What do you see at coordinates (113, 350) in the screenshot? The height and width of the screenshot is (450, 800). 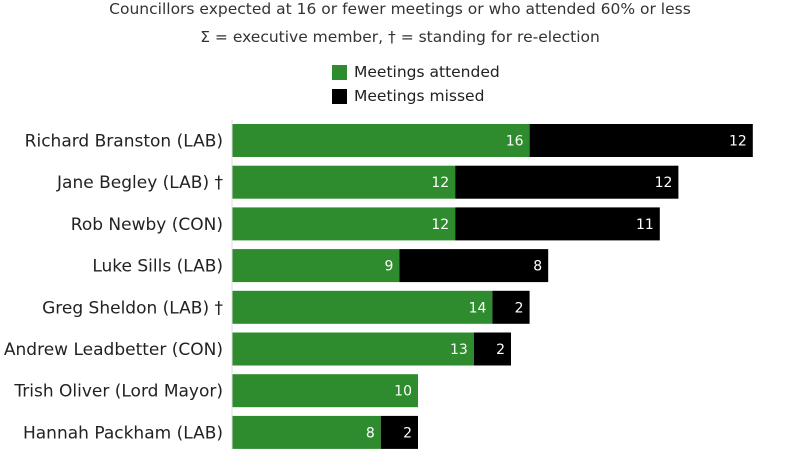 I see `category-label: Andrew Leadbetter (CON)` at bounding box center [113, 350].